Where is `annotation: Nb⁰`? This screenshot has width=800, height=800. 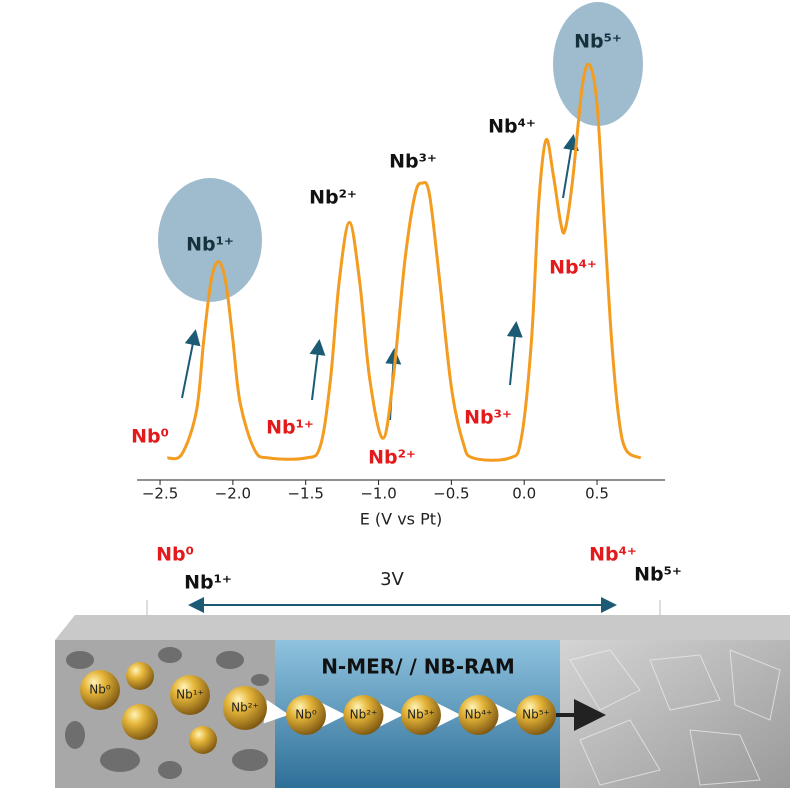
annotation: Nb⁰ is located at coordinates (150, 437).